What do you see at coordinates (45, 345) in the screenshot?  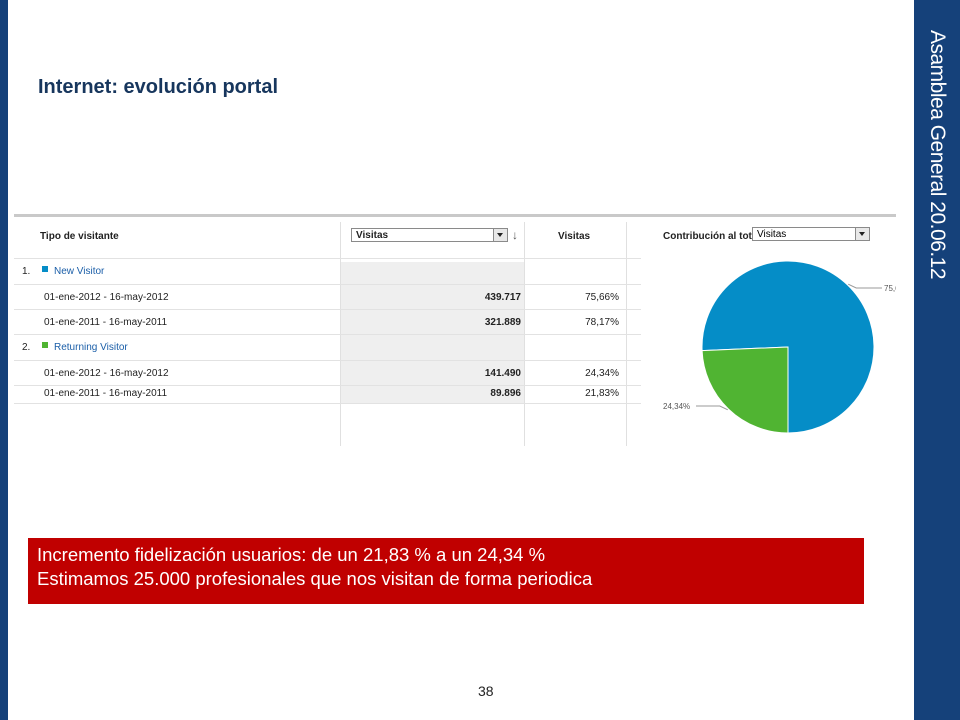 I see `returning-visitor-swatch` at bounding box center [45, 345].